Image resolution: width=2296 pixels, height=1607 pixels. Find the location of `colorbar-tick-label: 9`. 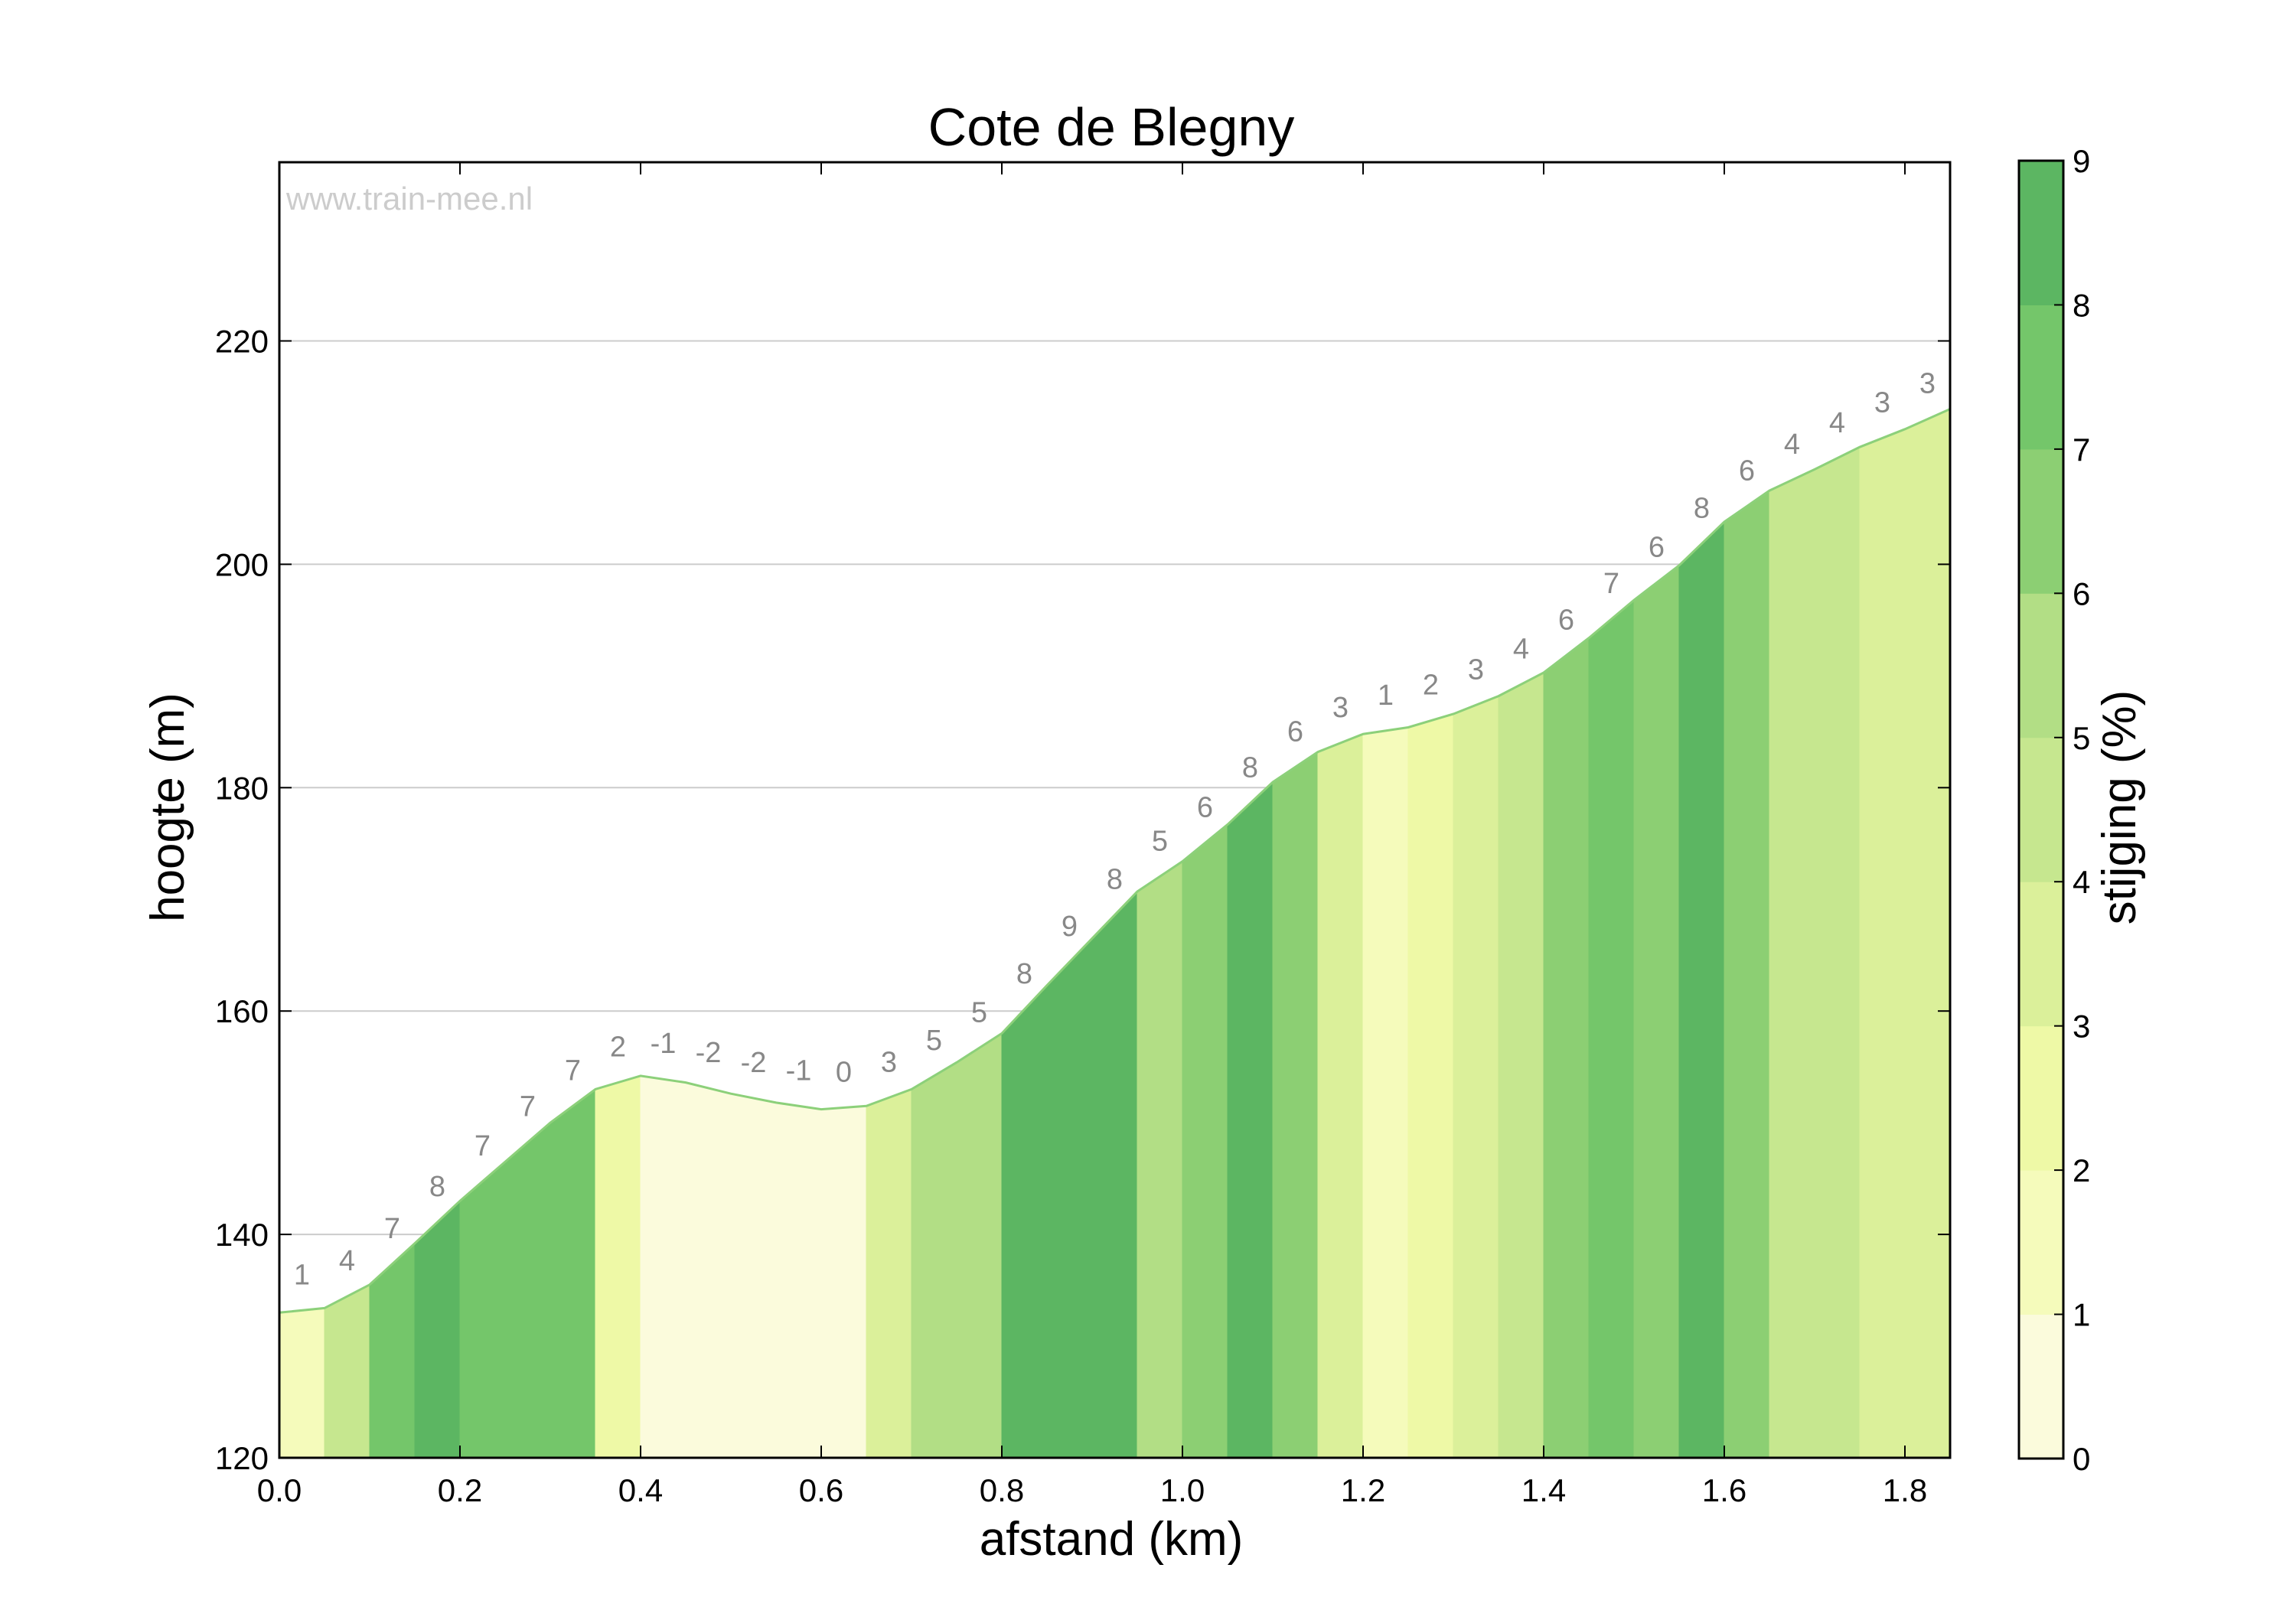

colorbar-tick-label: 9 is located at coordinates (2081, 161).